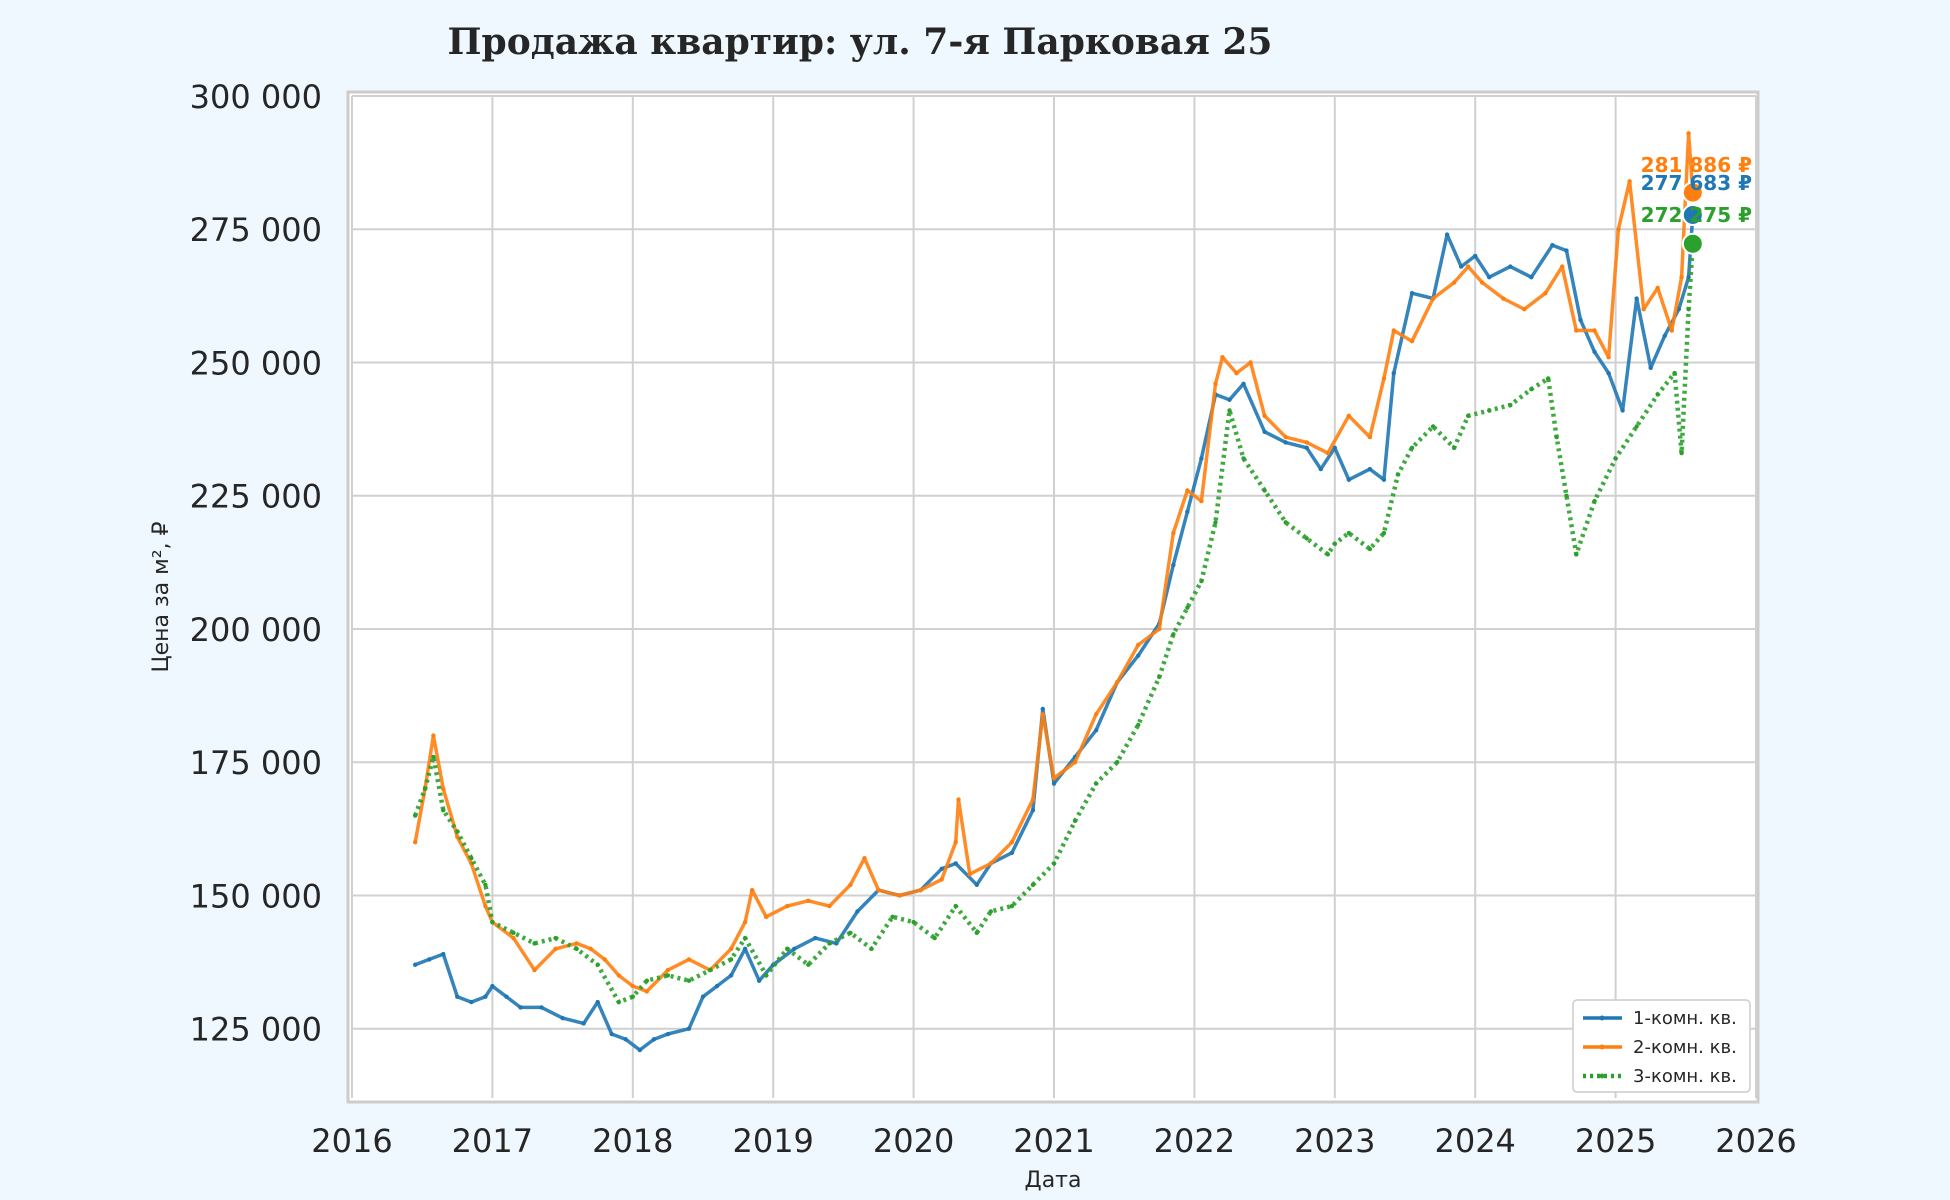 This screenshot has width=1950, height=1200. I want to click on end-value-label: 272 275 ₽, so click(1696, 215).